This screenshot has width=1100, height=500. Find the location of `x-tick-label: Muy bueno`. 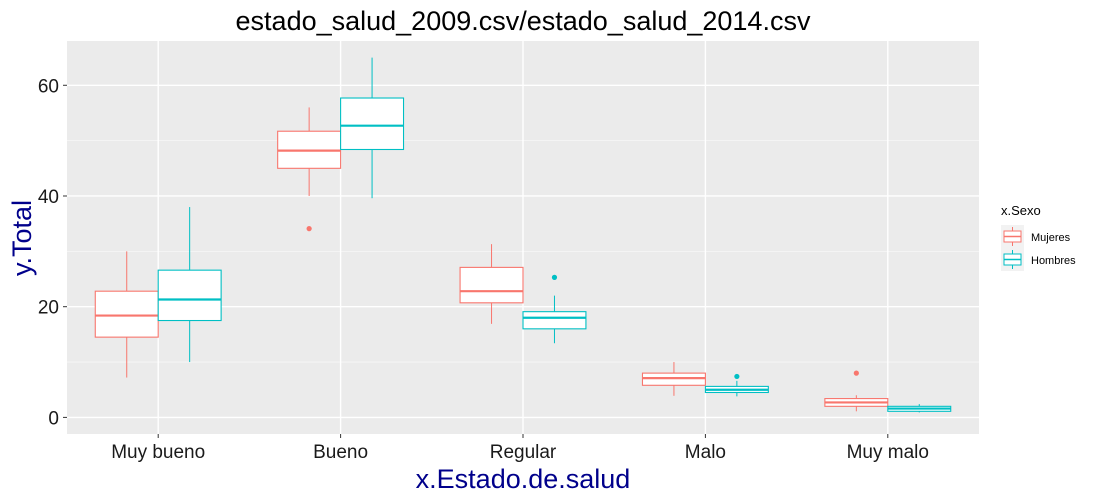

x-tick-label: Muy bueno is located at coordinates (158, 452).